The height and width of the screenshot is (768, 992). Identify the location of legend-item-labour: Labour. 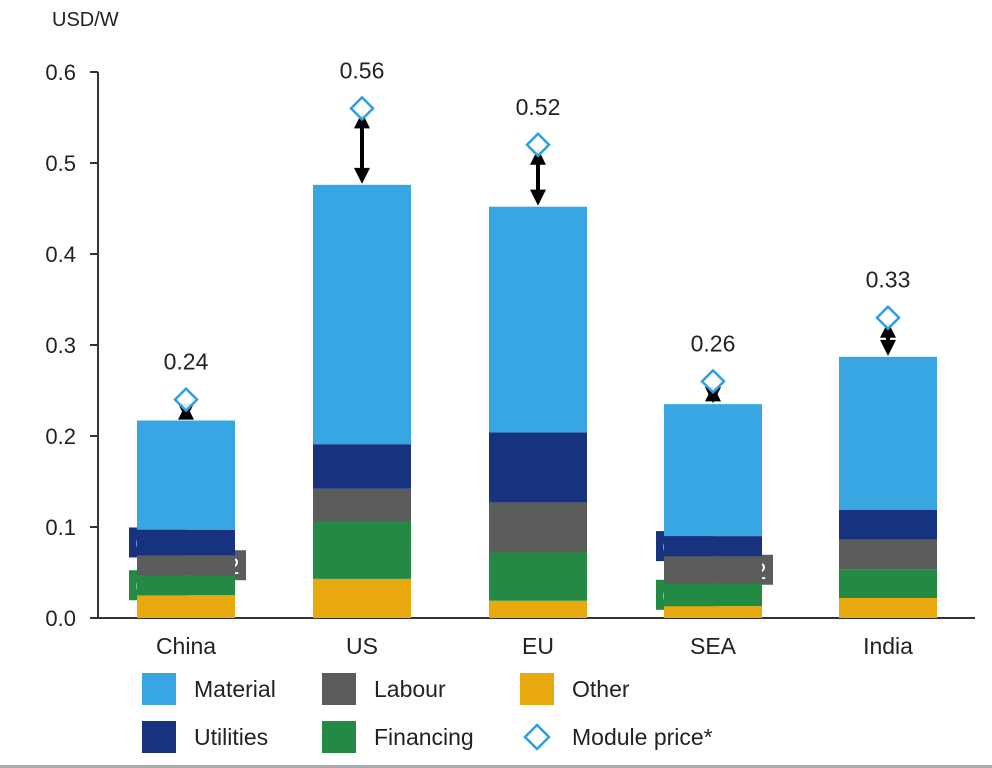
(384, 689).